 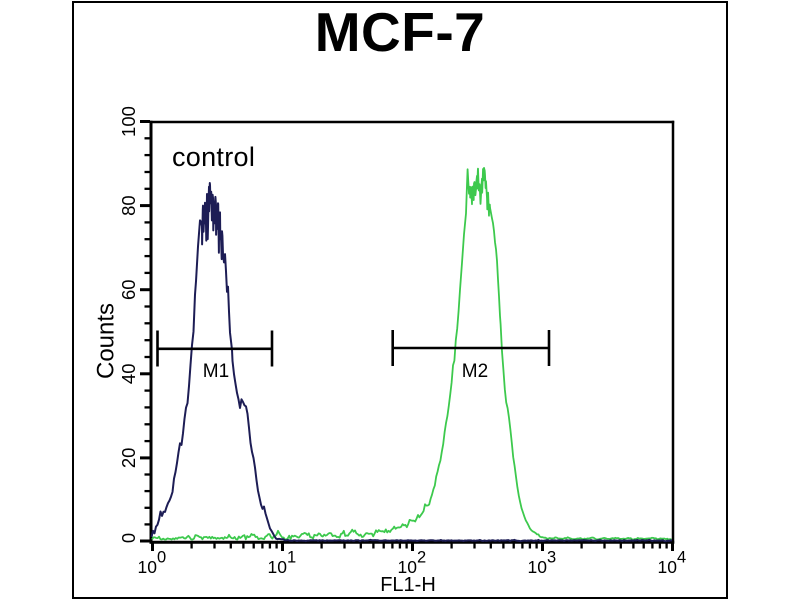 I want to click on svg-text: 3, so click(x=551, y=558).